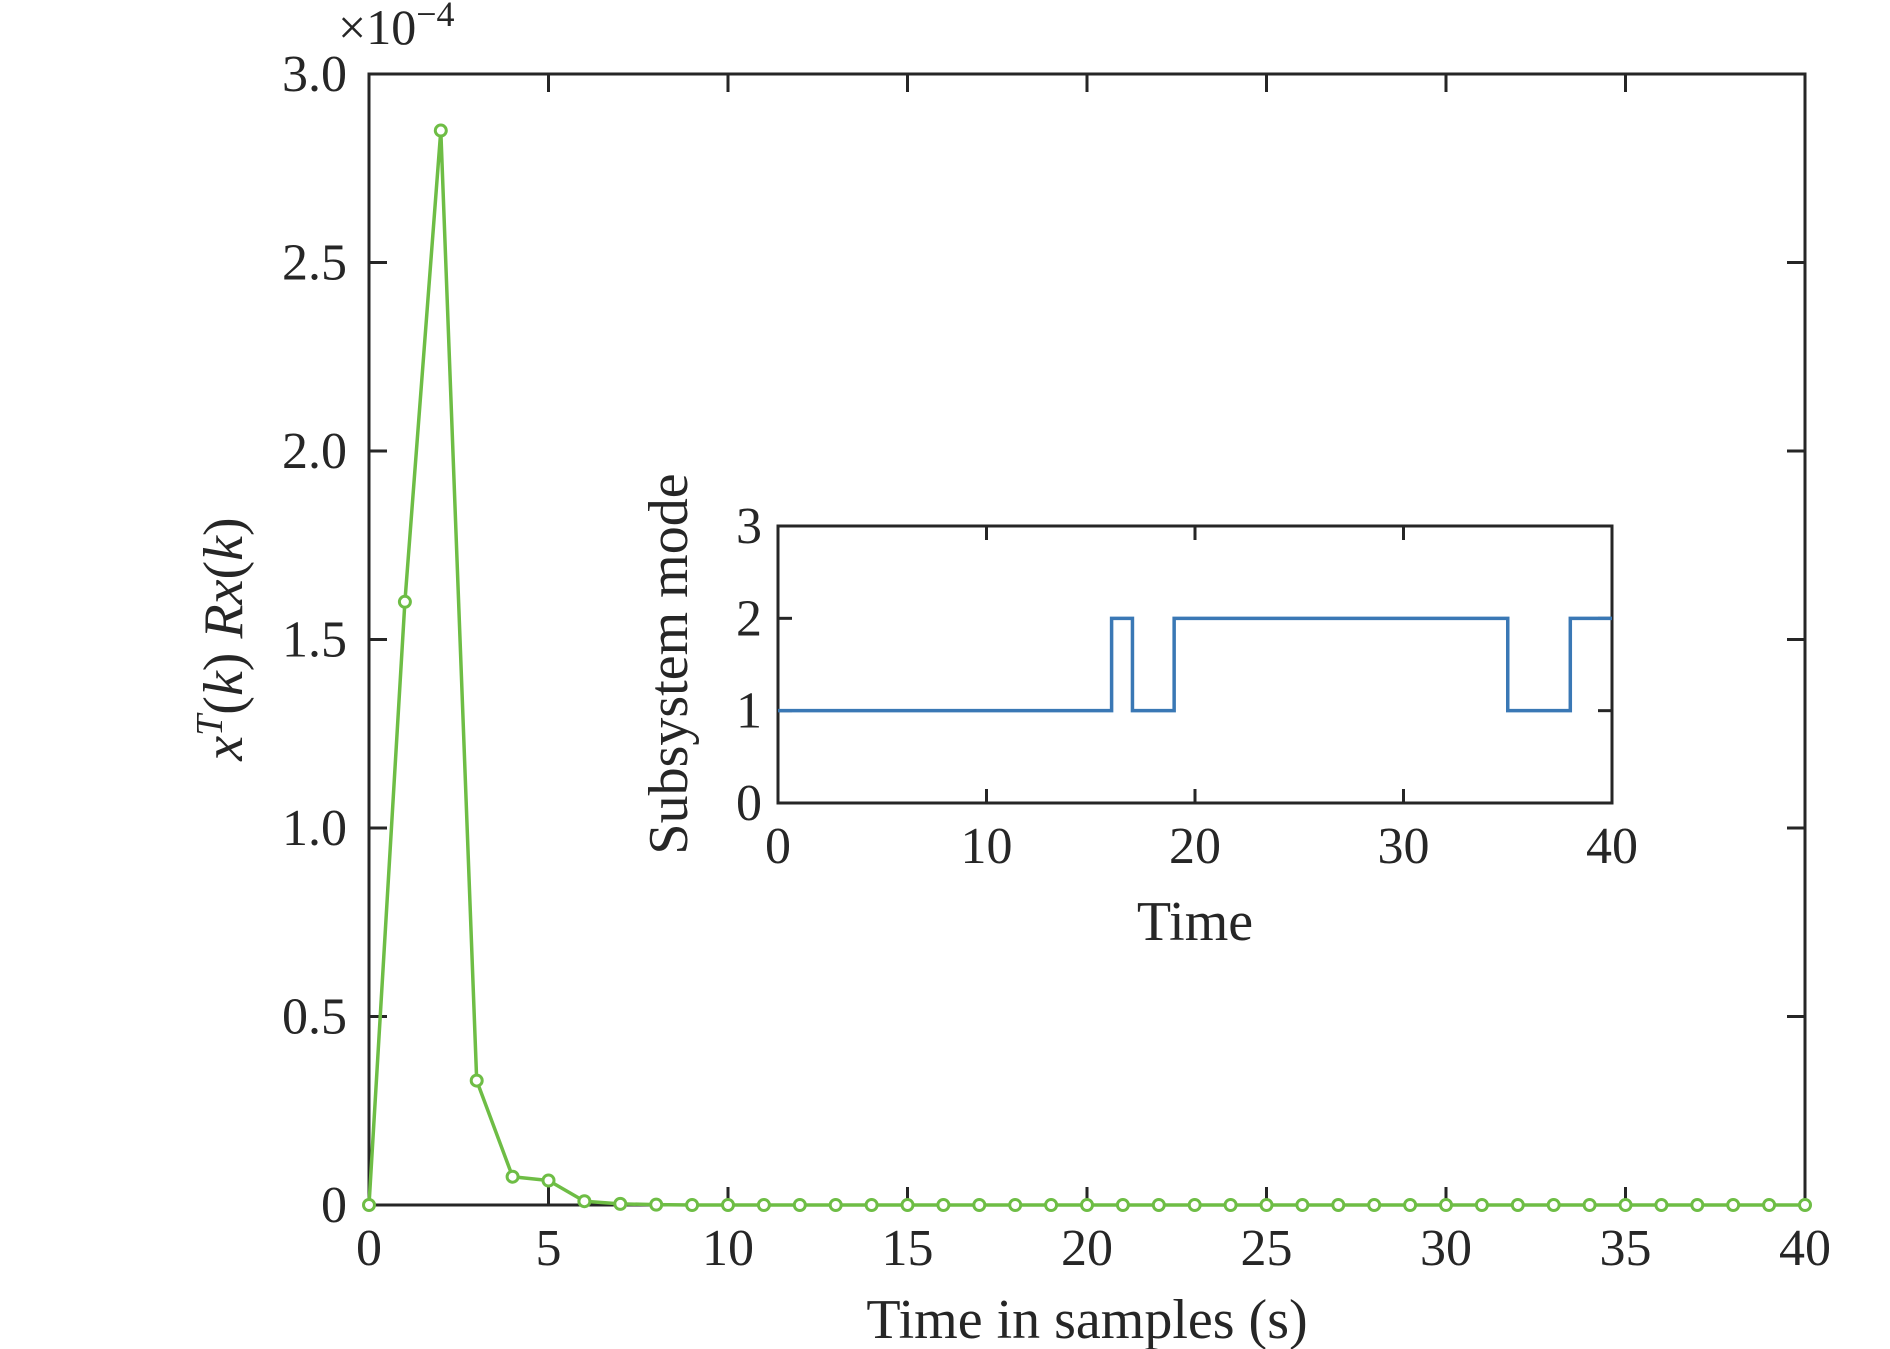 Image resolution: width=1890 pixels, height=1349 pixels. What do you see at coordinates (396, 27) in the screenshot?
I see `y-exponent-label: ×10⁻⁴` at bounding box center [396, 27].